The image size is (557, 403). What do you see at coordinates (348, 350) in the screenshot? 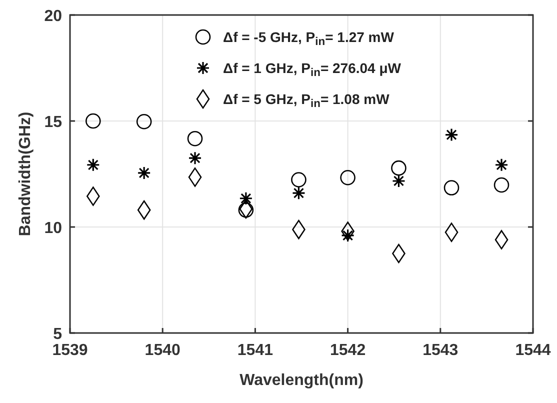
I see `x-tick-label: 1542` at bounding box center [348, 350].